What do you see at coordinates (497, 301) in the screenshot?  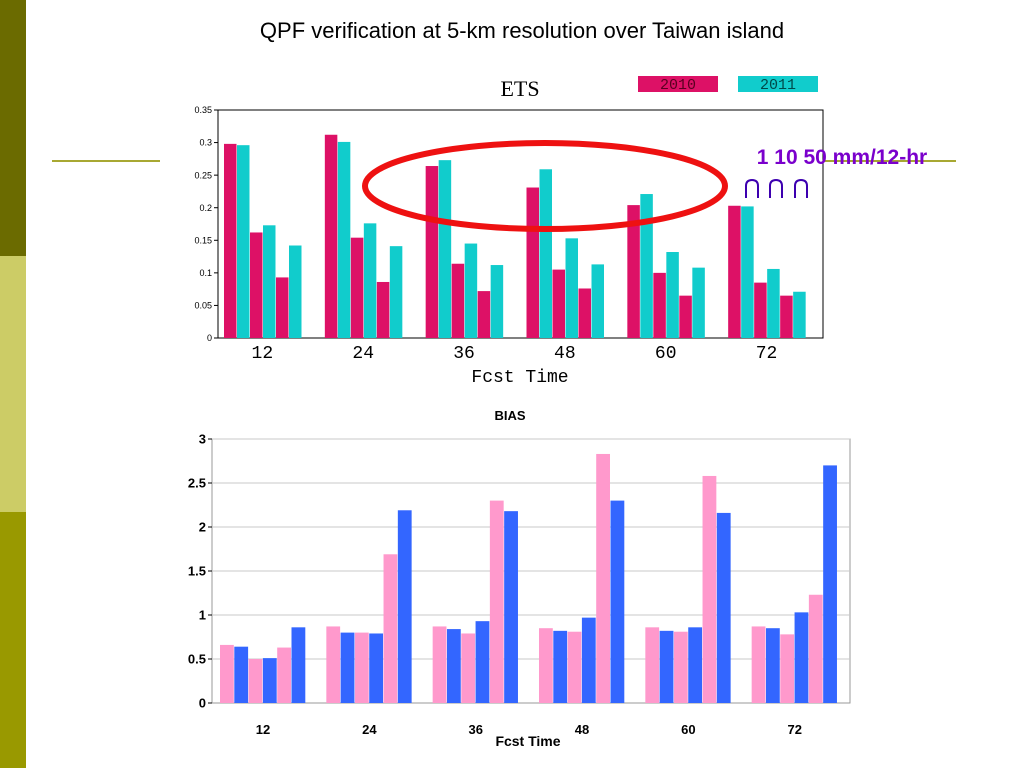 I see `ets-bar-36-t2-s1` at bounding box center [497, 301].